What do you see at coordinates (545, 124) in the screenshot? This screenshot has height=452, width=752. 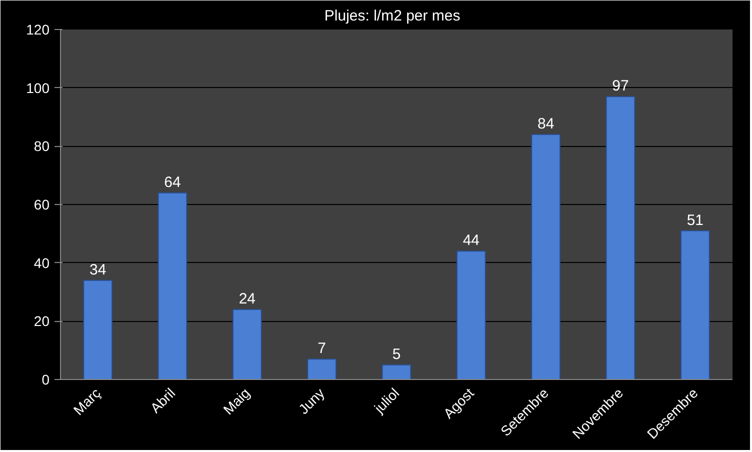 I see `data-label: 84` at bounding box center [545, 124].